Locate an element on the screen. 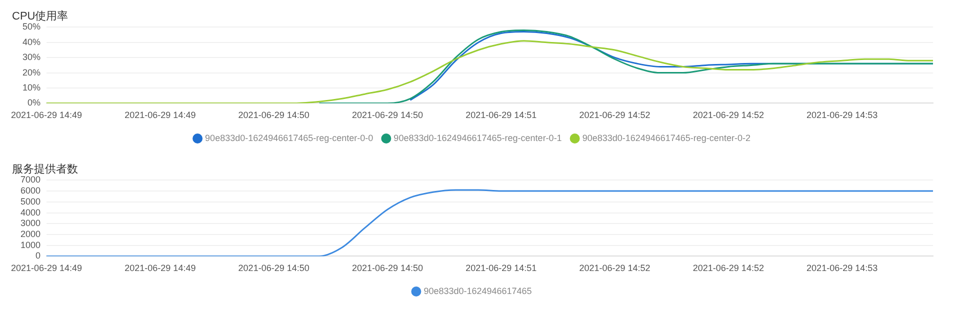 This screenshot has height=318, width=953. legend-label: 90e833d0-1624946617465-reg-center-0-0 is located at coordinates (289, 137).